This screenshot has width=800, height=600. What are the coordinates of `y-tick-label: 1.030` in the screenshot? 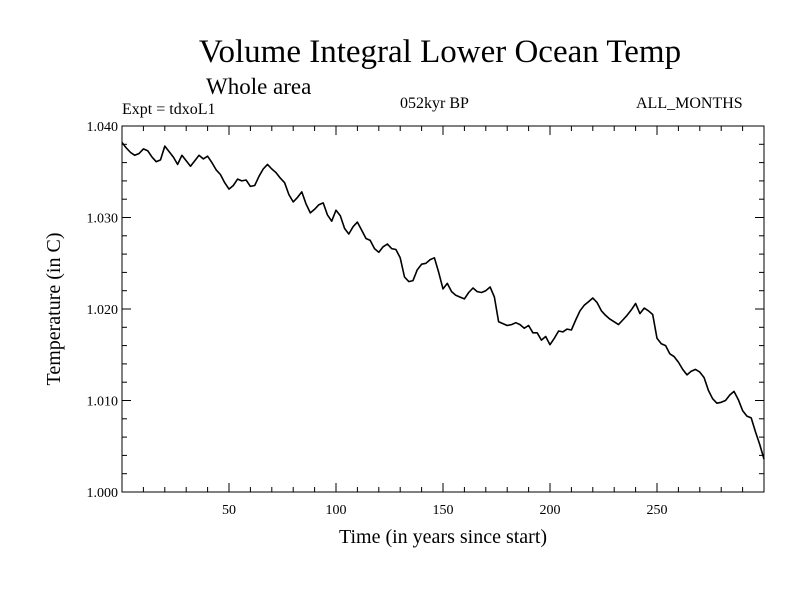 It's located at (103, 219).